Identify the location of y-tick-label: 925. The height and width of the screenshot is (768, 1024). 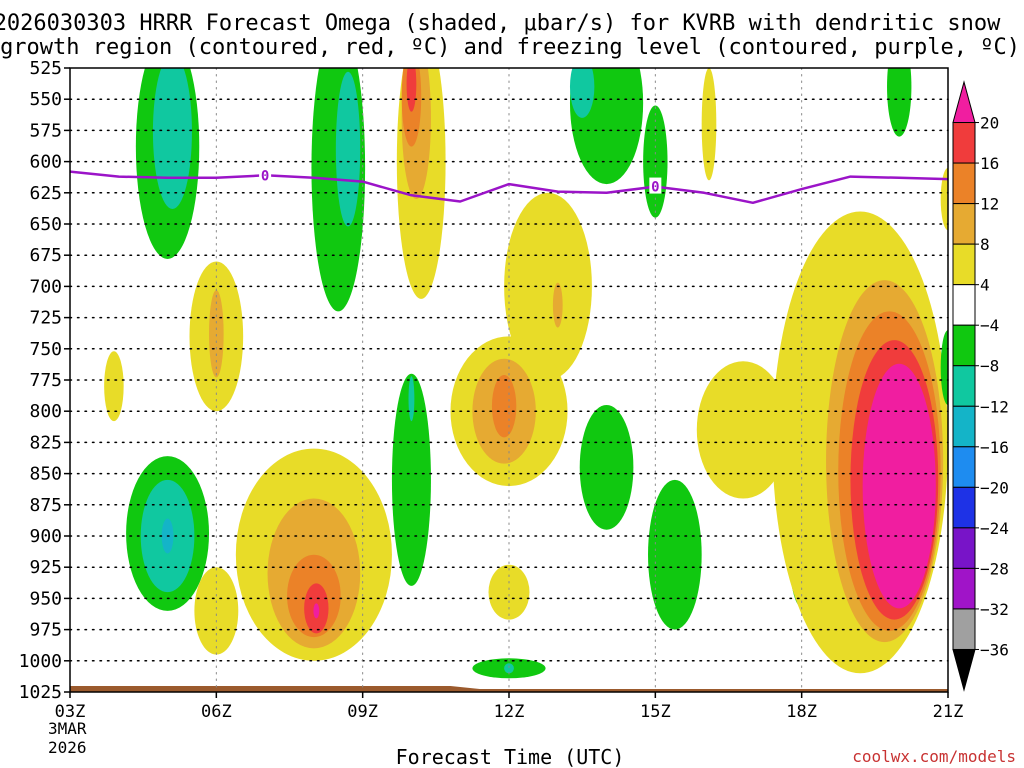
(45, 567).